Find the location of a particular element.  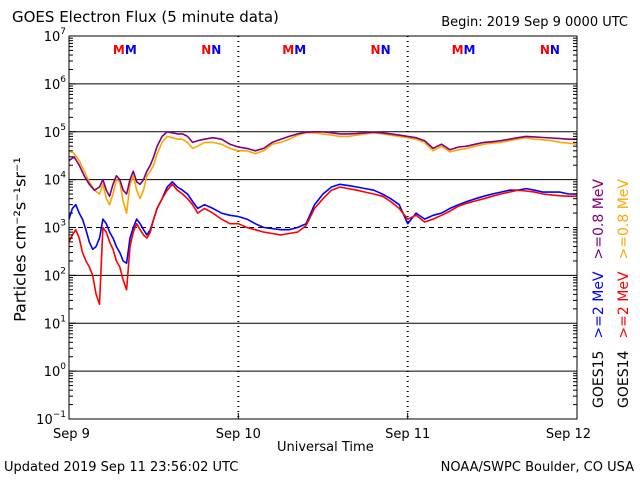

legend-goes14-label: GOES14 is located at coordinates (624, 379).